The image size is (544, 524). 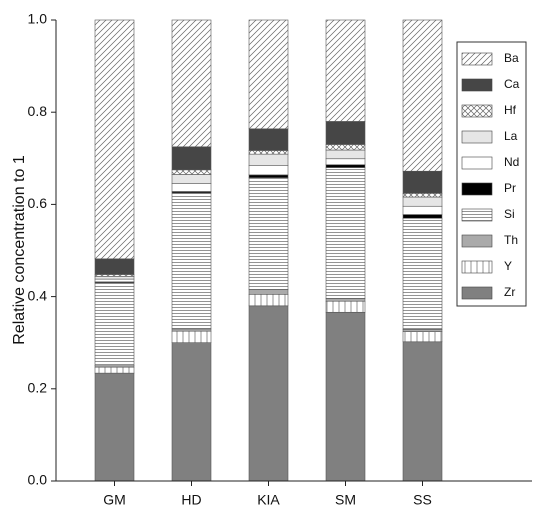 I want to click on legend-label: Ca, so click(x=512, y=84).